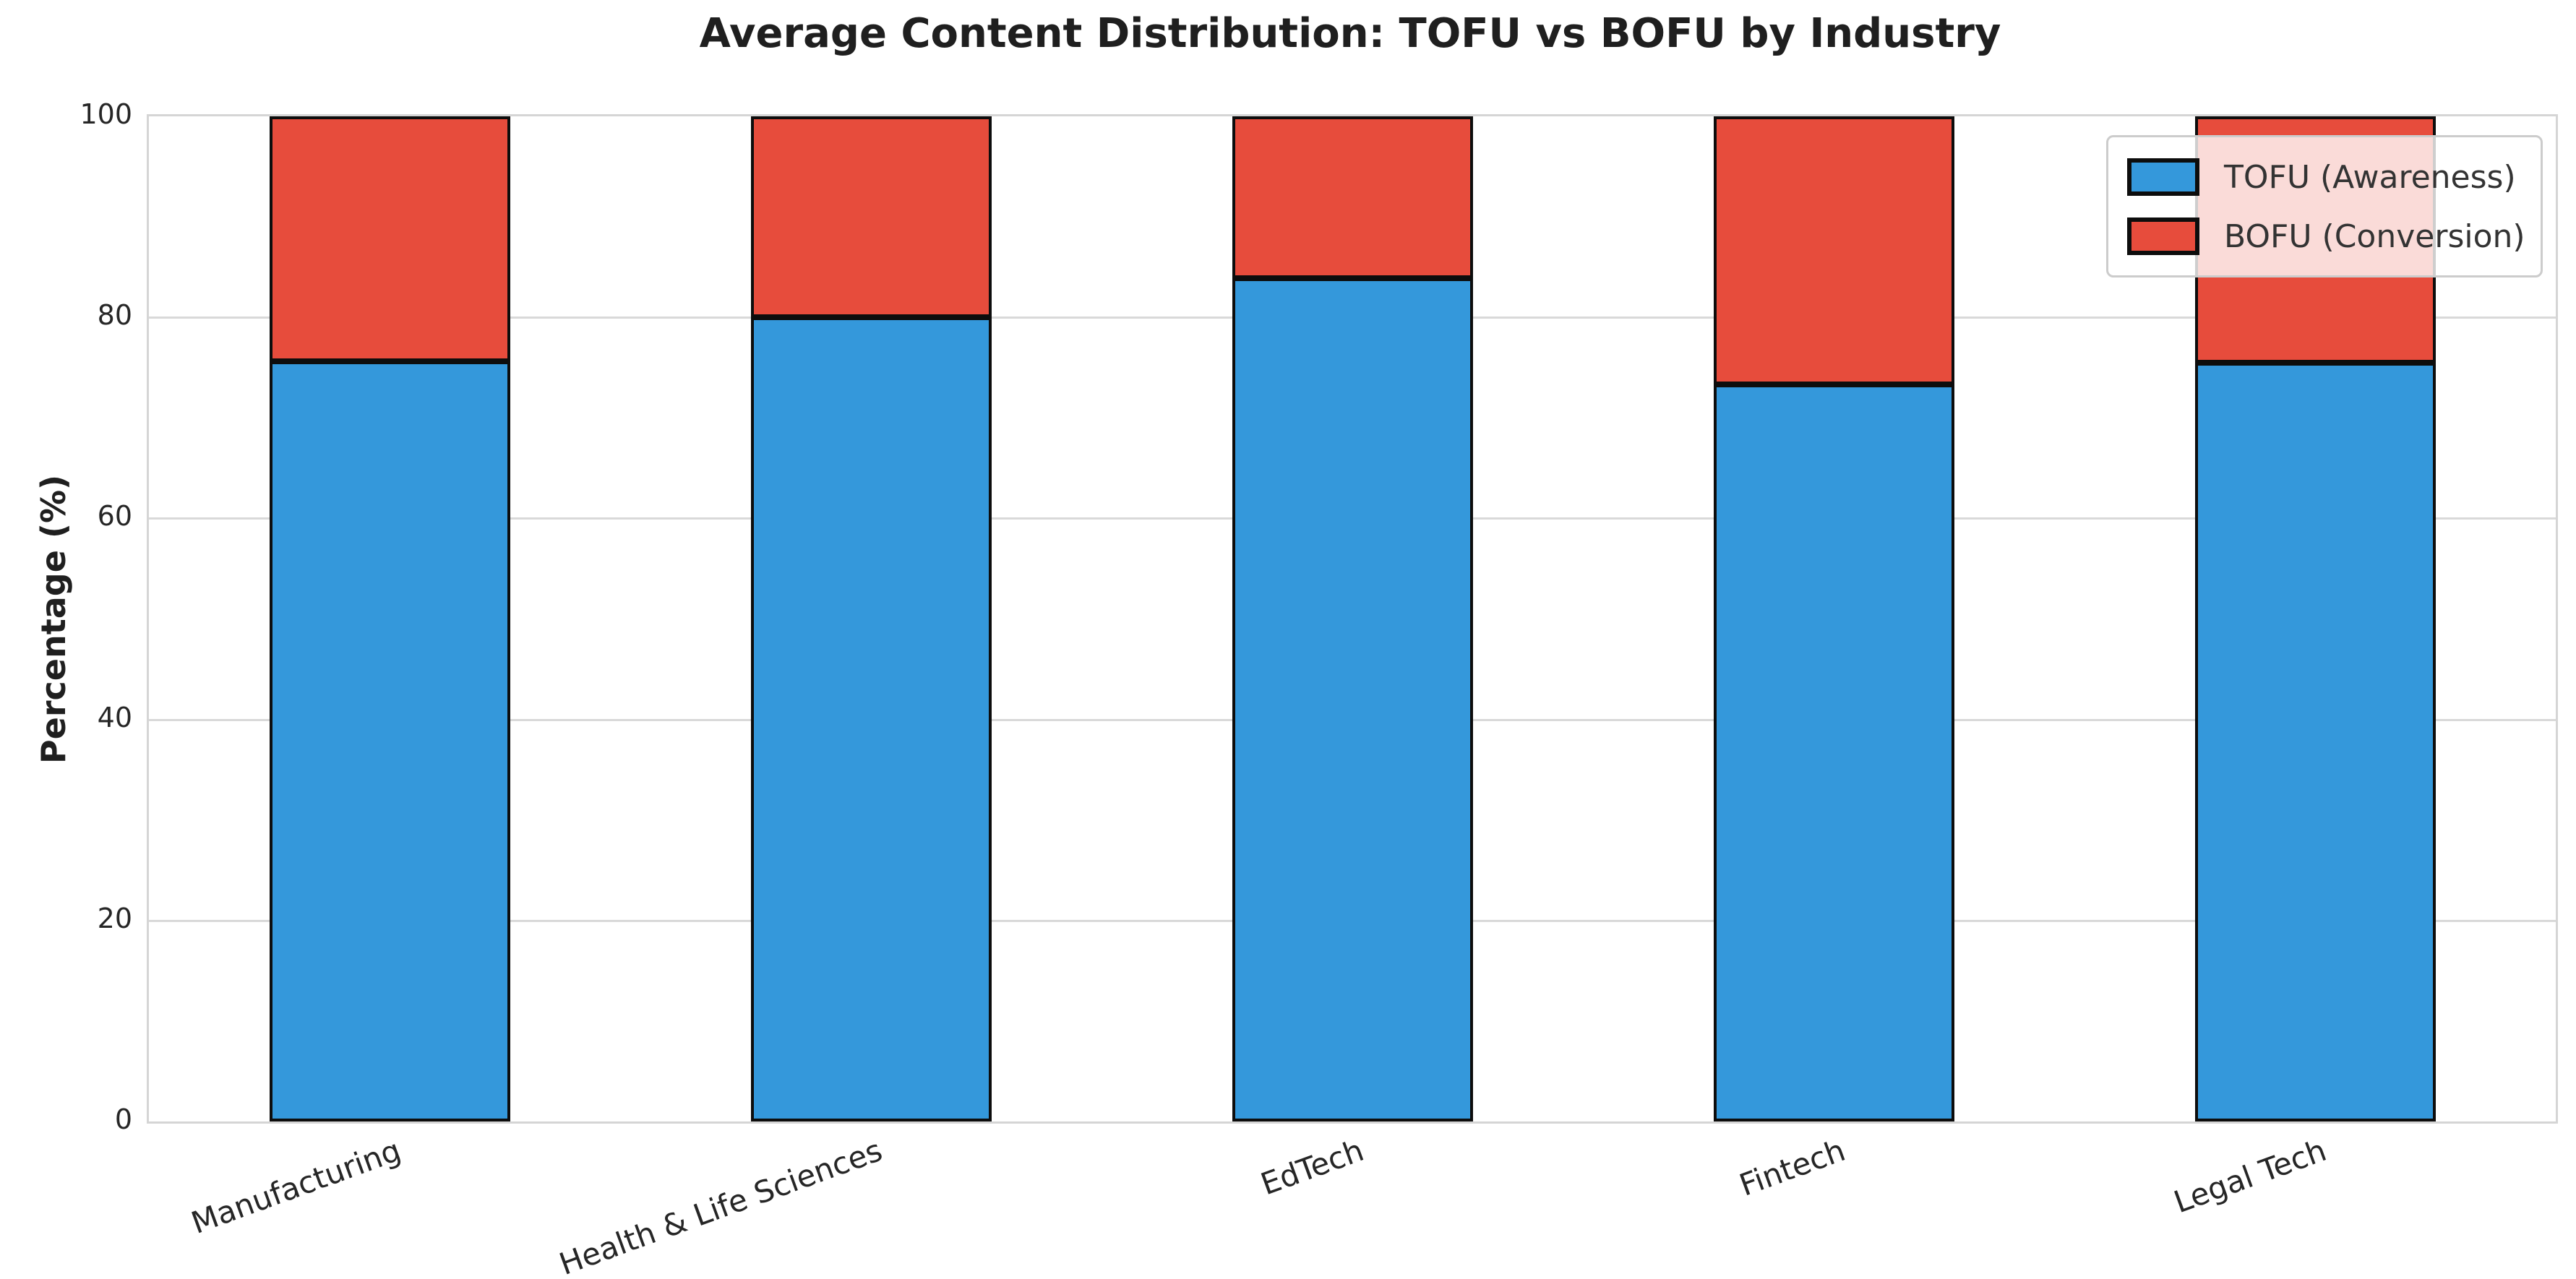 This screenshot has width=2576, height=1279. I want to click on legend-item-tofu: TOFU (Awareness), so click(2334, 177).